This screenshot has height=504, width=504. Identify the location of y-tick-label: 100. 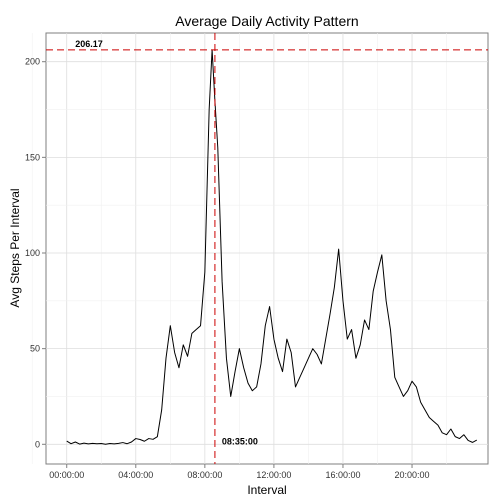
(32, 253).